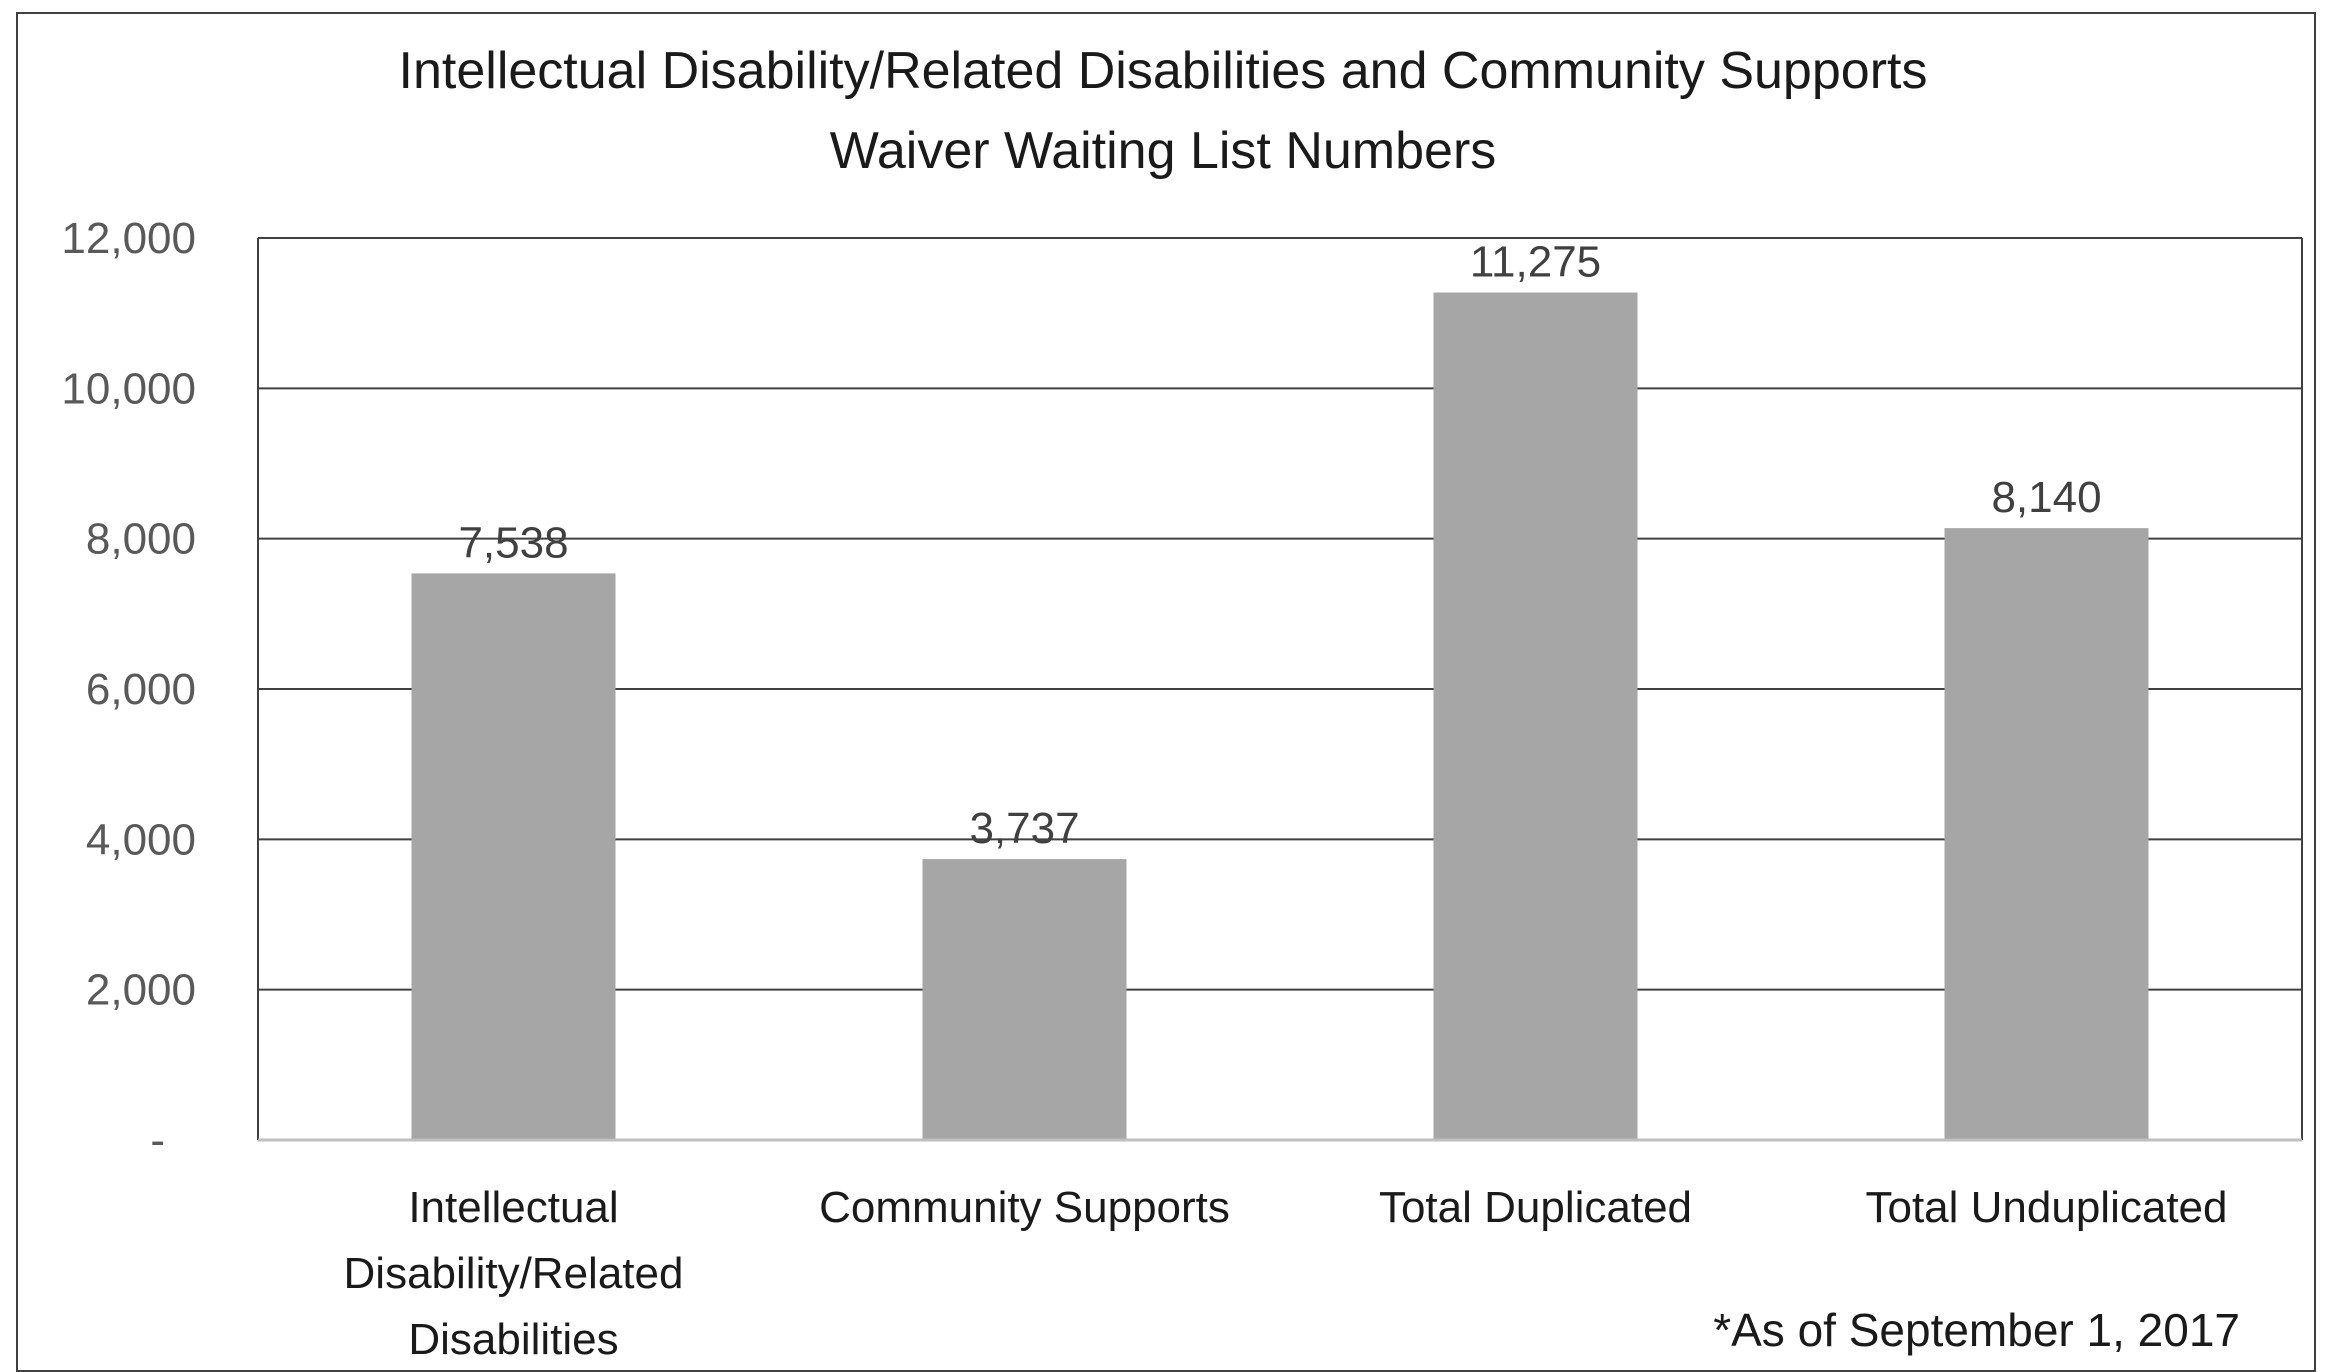 The width and height of the screenshot is (2325, 1372). Describe the element at coordinates (141, 990) in the screenshot. I see `y-tick-label: 2,000` at that location.